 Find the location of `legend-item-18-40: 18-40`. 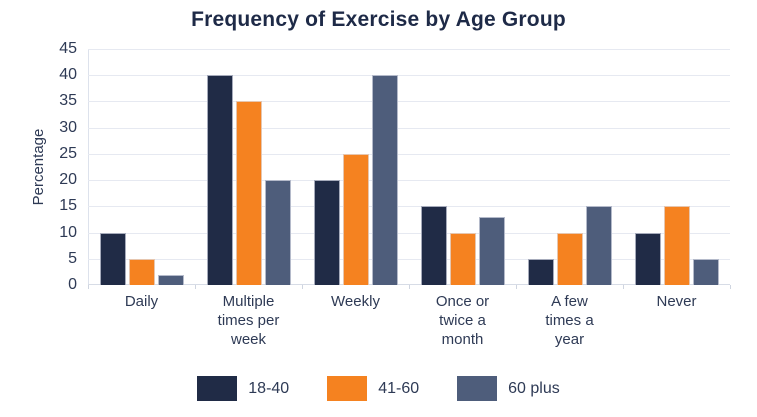

legend-item-18-40: 18-40 is located at coordinates (243, 388).